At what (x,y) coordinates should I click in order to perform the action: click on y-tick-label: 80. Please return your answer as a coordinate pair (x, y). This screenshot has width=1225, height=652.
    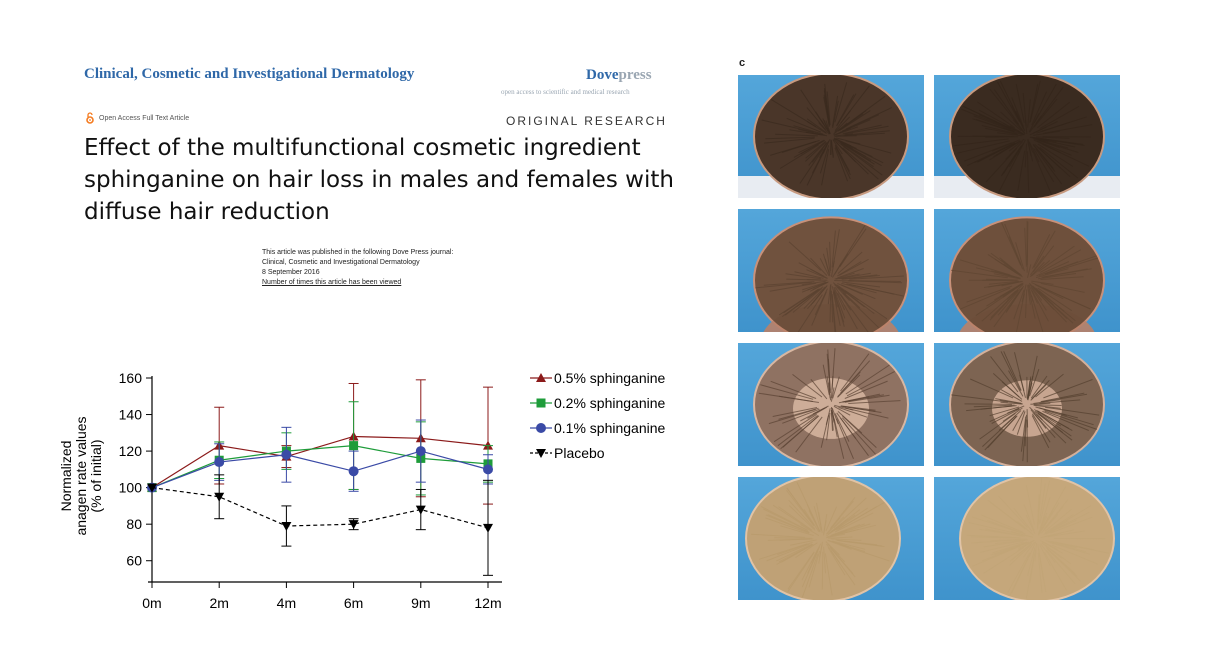
    Looking at the image, I should click on (134, 524).